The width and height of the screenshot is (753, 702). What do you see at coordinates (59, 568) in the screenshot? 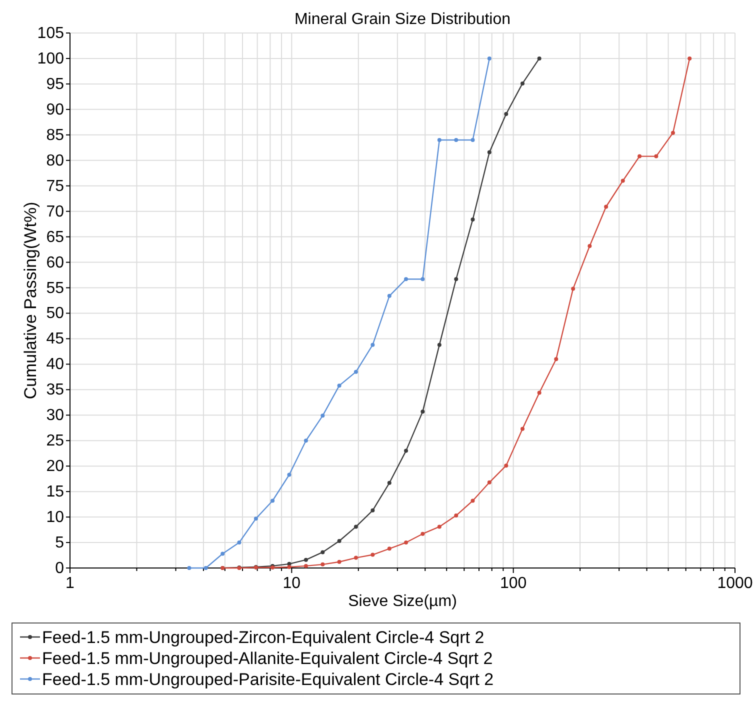
I see `y-tick-label: 0` at bounding box center [59, 568].